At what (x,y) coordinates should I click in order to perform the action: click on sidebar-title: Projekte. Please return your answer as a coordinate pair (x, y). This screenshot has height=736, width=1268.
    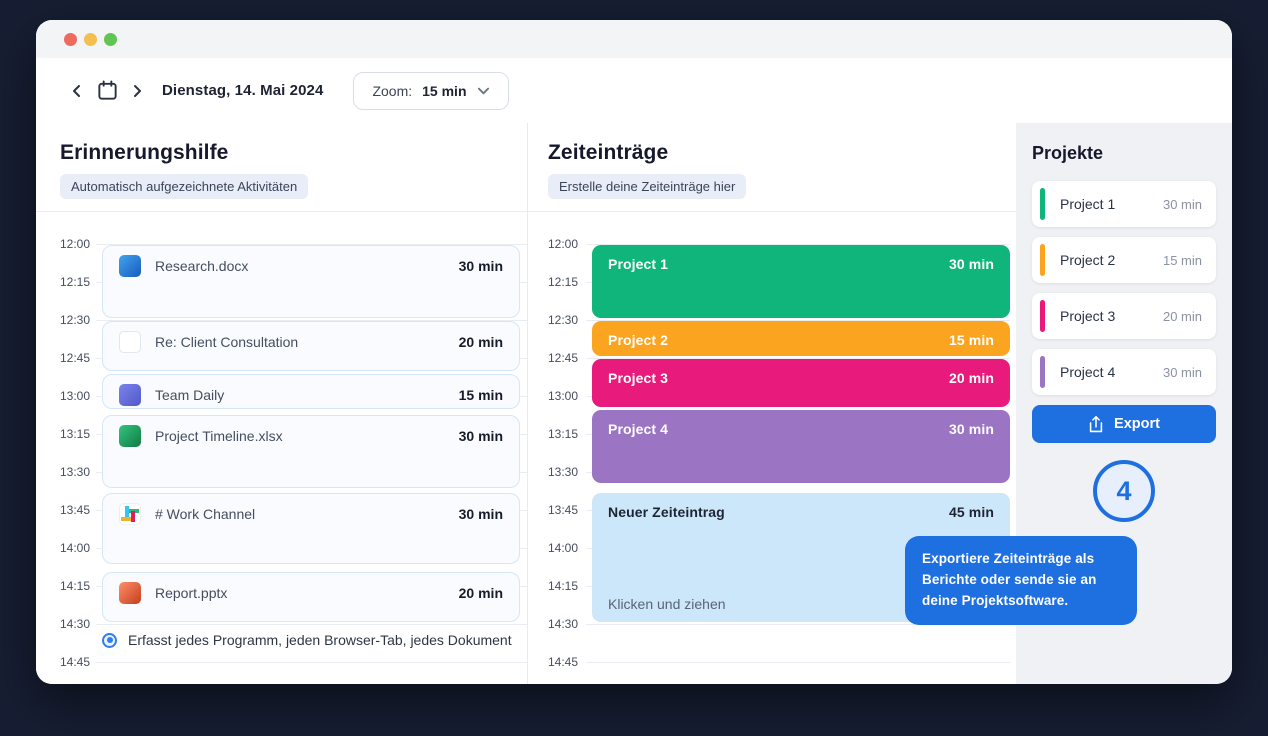
    Looking at the image, I should click on (1068, 153).